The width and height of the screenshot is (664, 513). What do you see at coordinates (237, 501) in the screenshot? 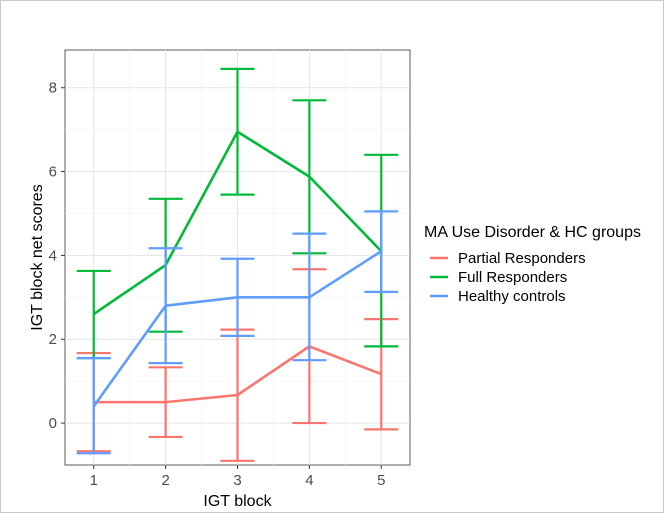
I see `x-axis-title: IGT block` at bounding box center [237, 501].